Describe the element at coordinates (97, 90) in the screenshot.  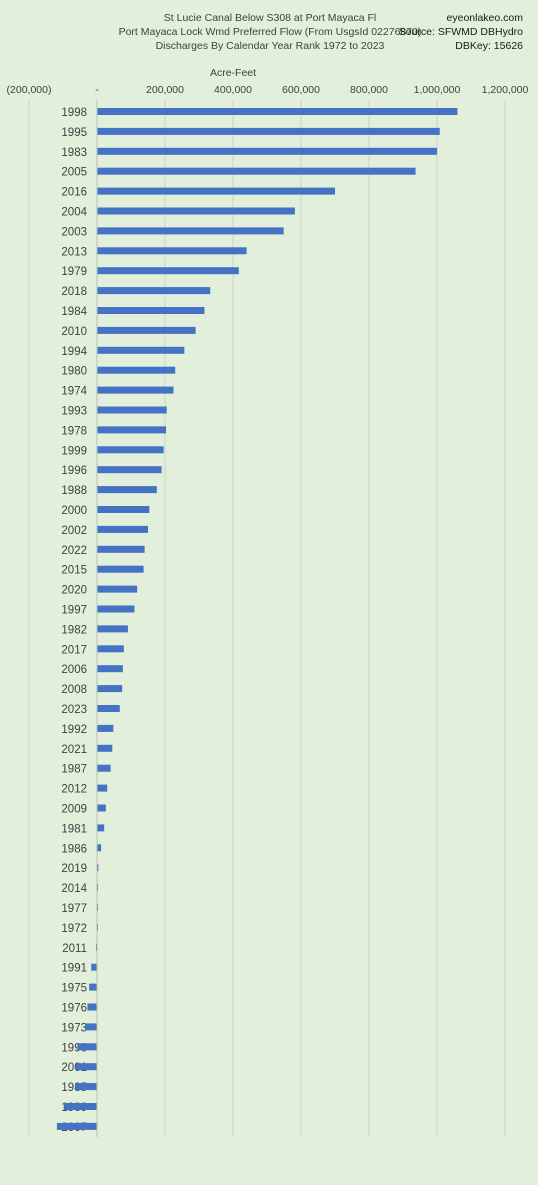
I see `x-tick-label: -` at that location.